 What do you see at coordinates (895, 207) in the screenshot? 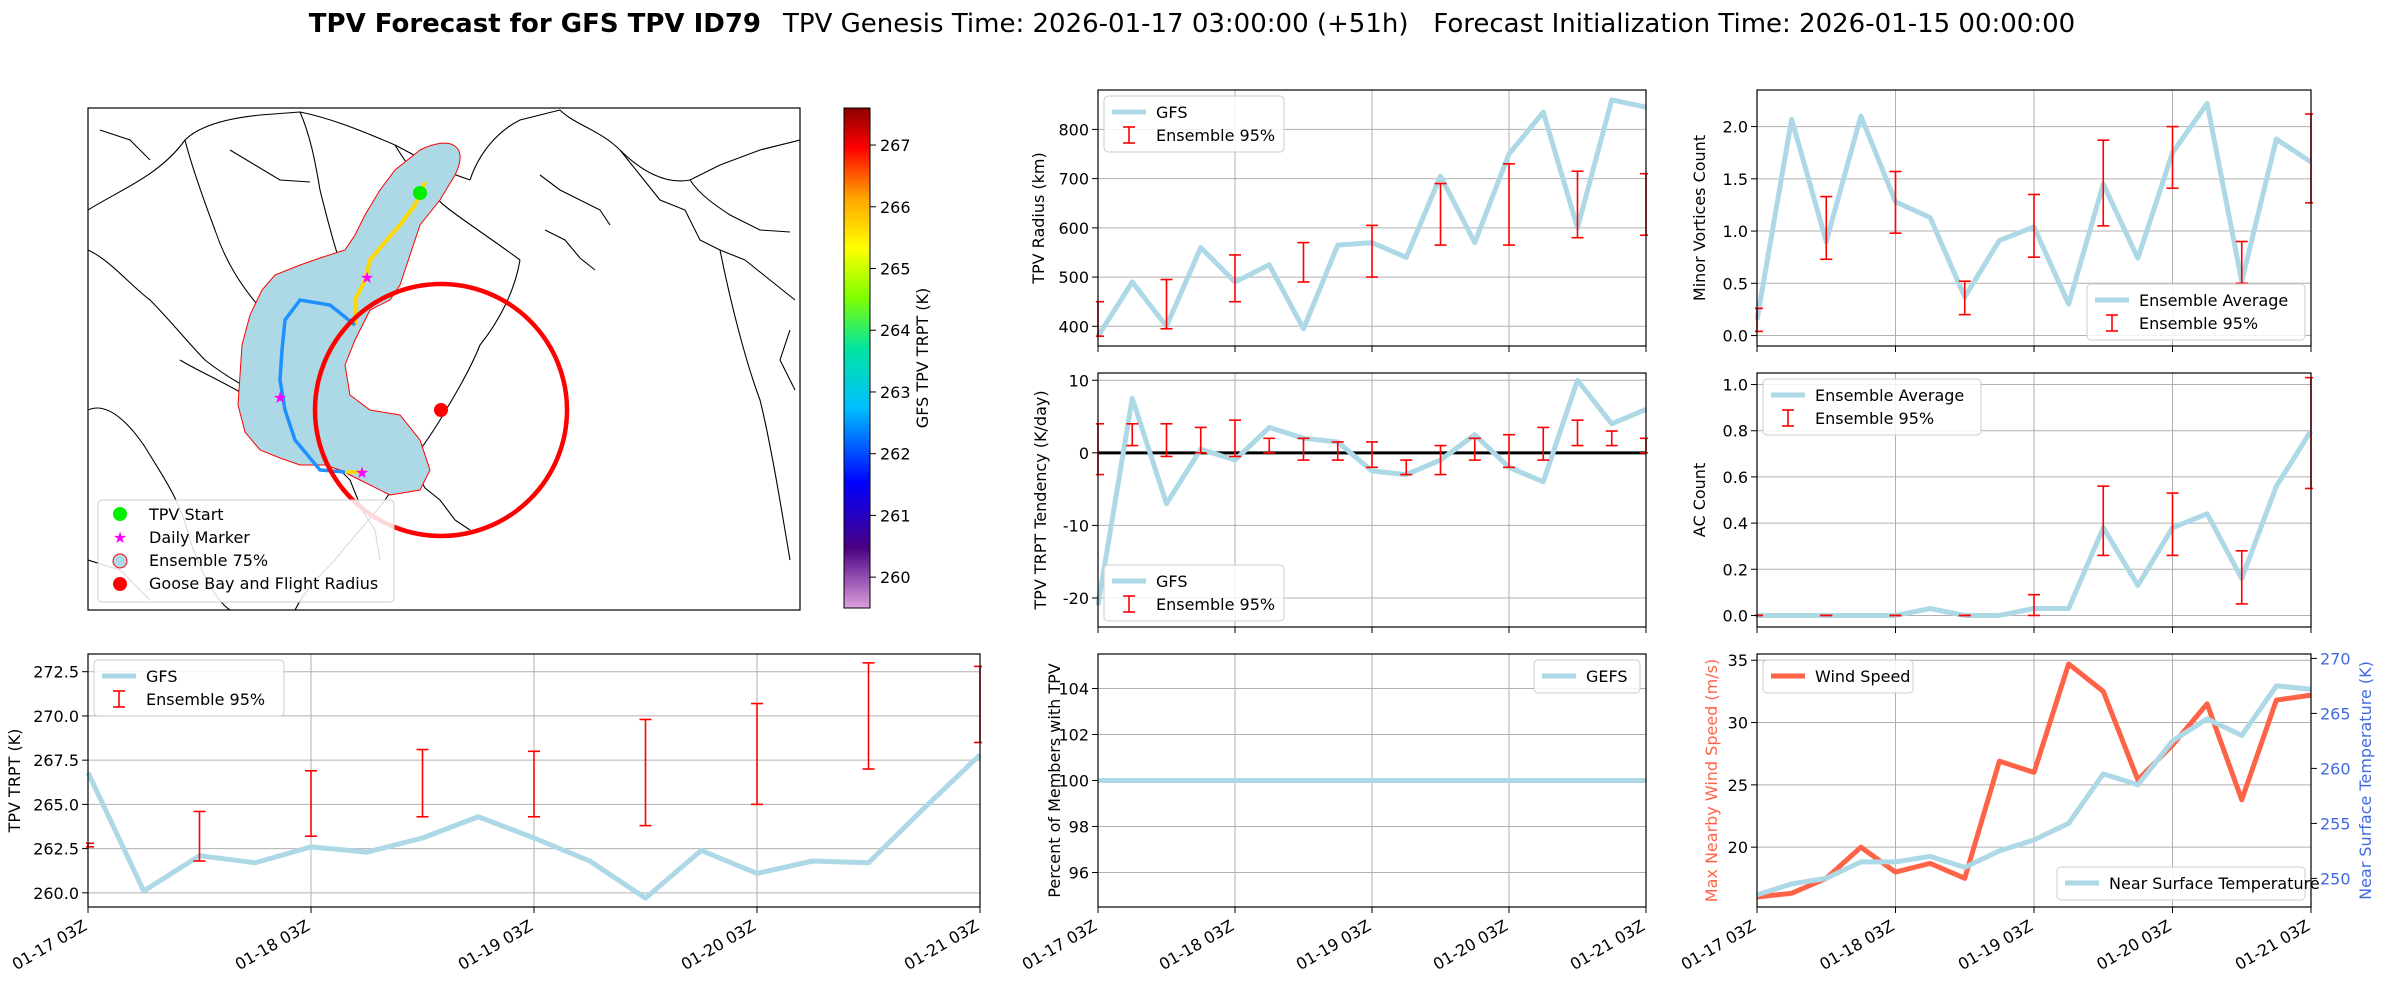
I see `colorbar-tick-label: 266` at bounding box center [895, 207].